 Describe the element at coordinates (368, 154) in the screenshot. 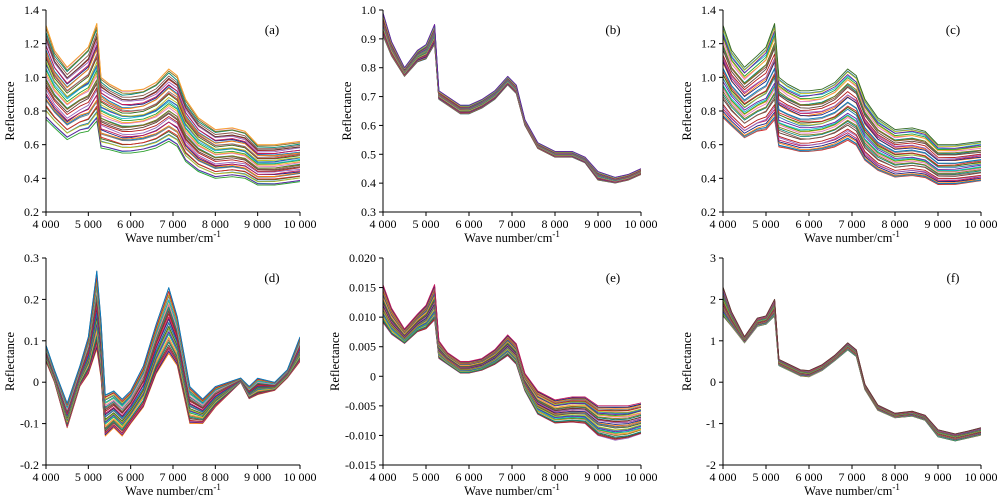

I see `y-tick-label: 0.5` at that location.